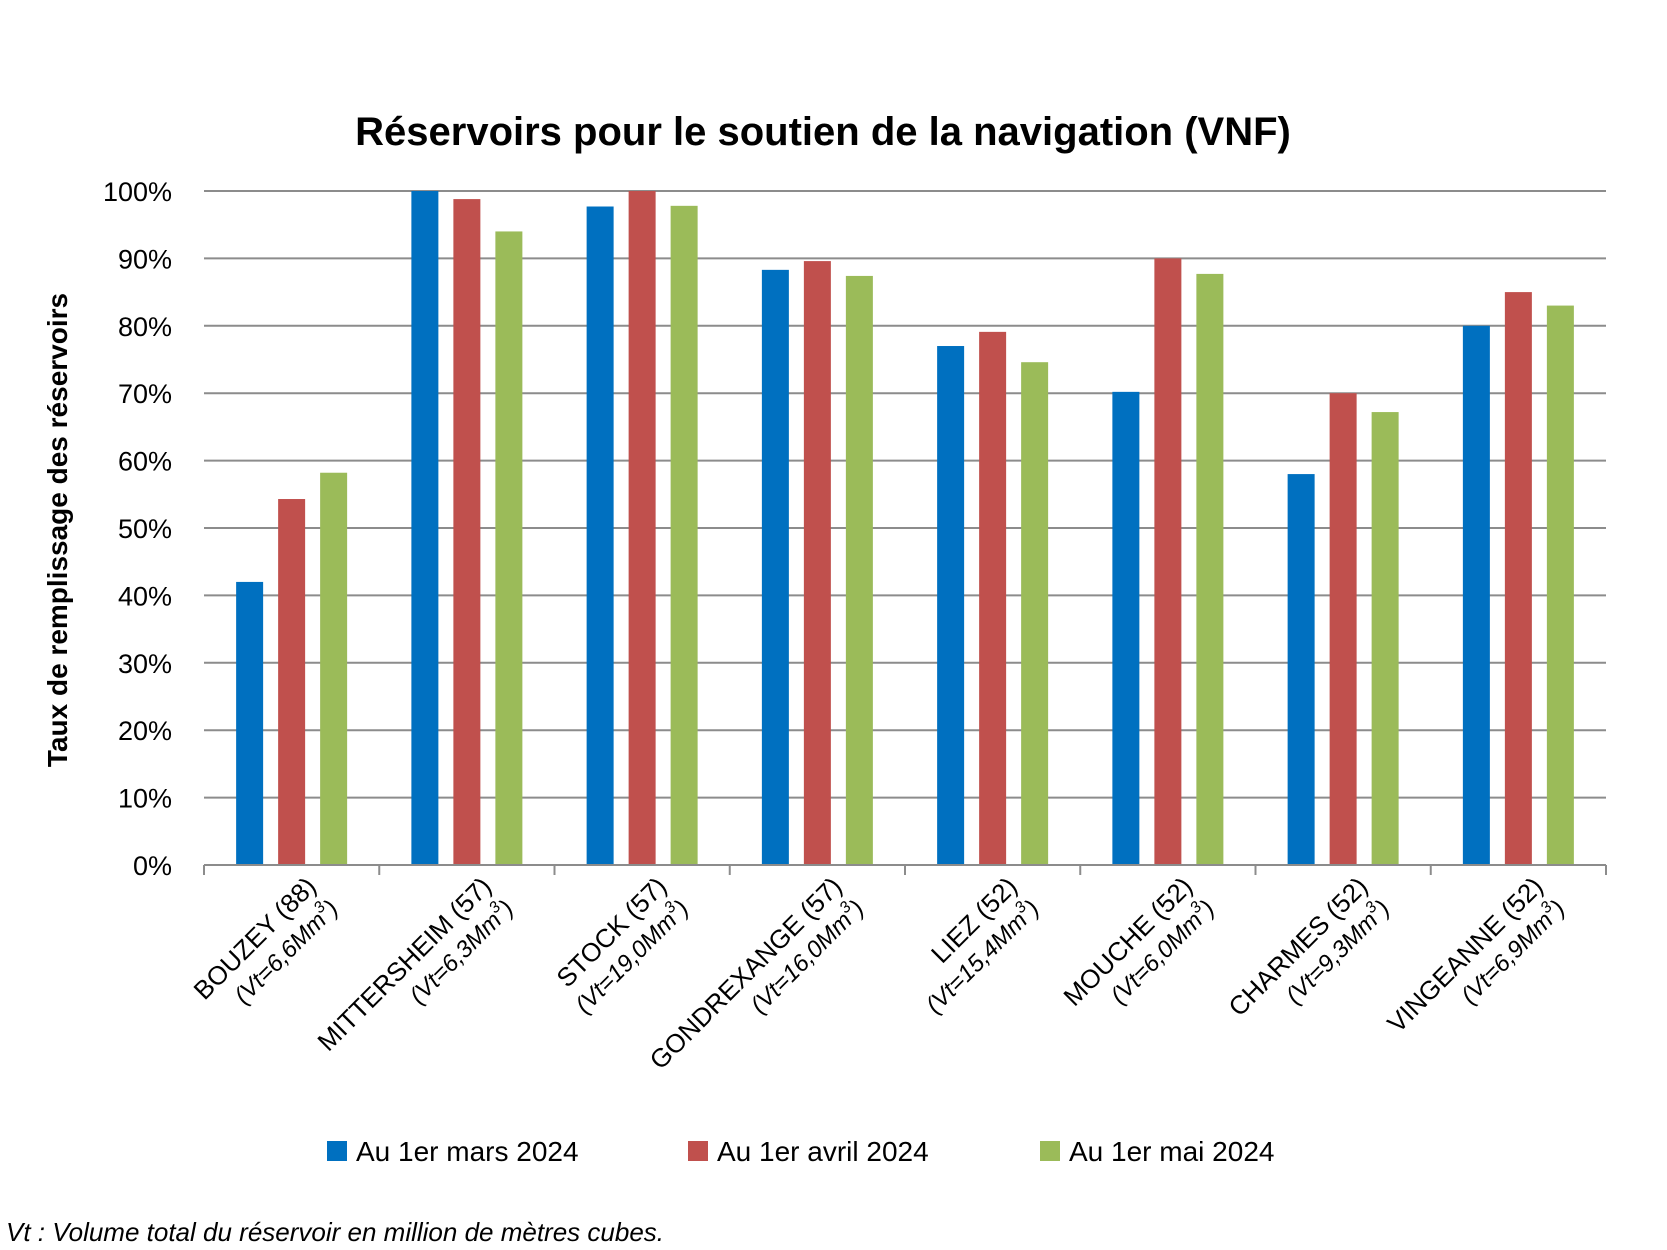  I want to click on legend-item: Au 1er avril 2024, so click(808, 1151).